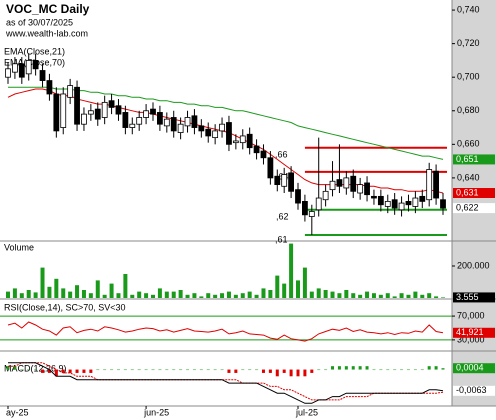  Describe the element at coordinates (468, 9) in the screenshot. I see `y-tick-label: 0,740` at that location.